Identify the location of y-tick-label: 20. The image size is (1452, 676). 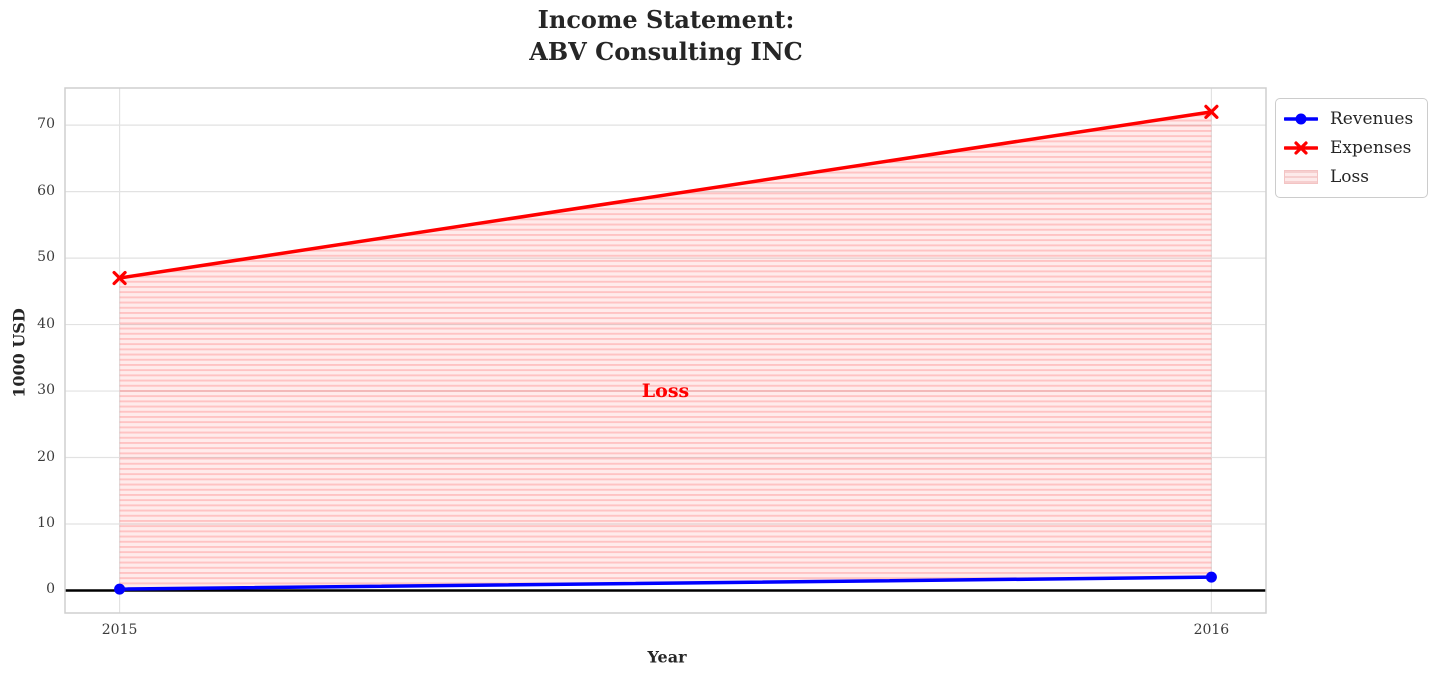
(46, 456).